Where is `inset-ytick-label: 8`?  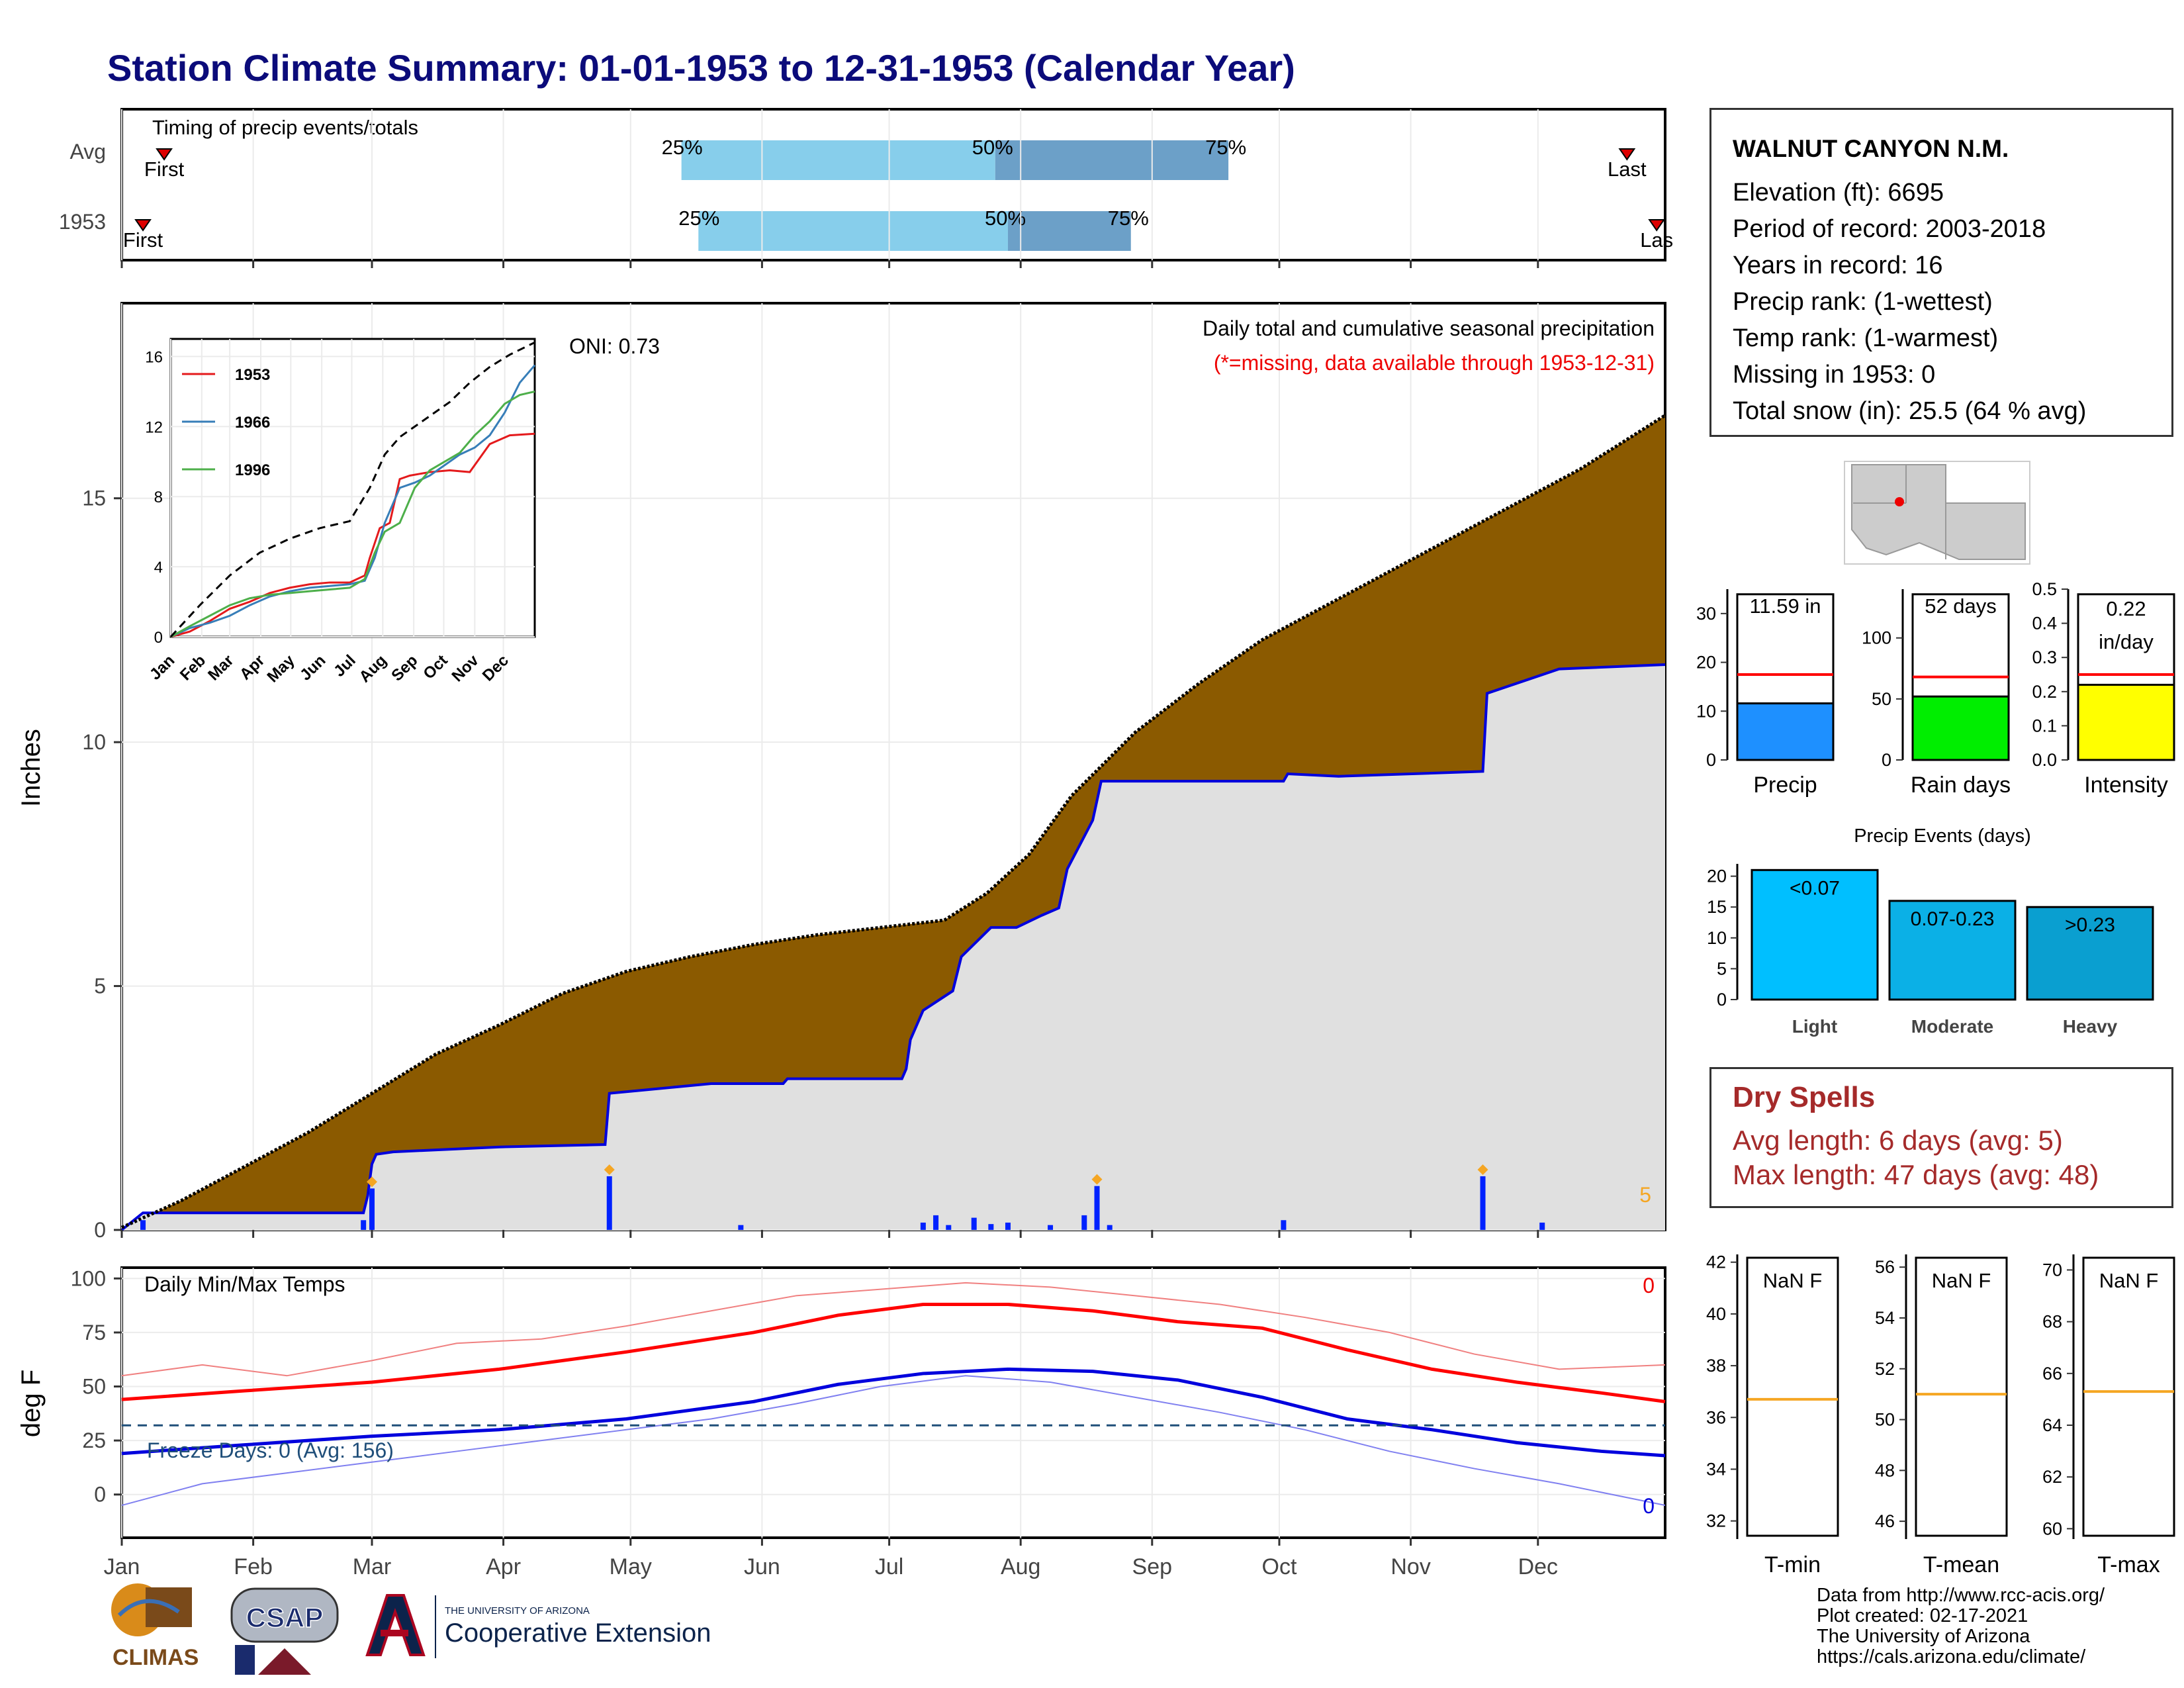 inset-ytick-label: 8 is located at coordinates (159, 497).